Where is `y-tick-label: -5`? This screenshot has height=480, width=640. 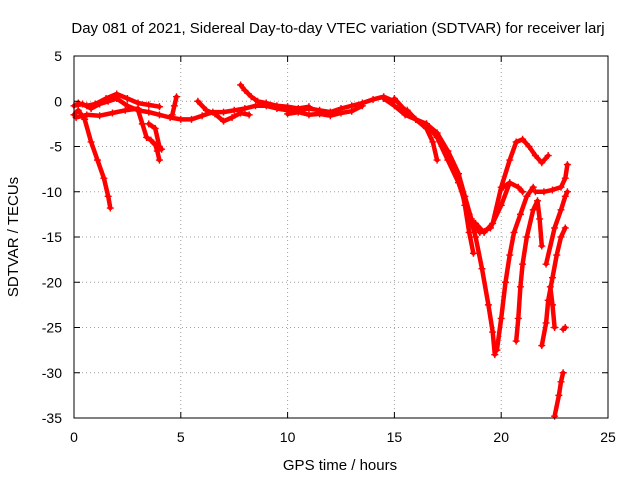
y-tick-label: -5 is located at coordinates (56, 147).